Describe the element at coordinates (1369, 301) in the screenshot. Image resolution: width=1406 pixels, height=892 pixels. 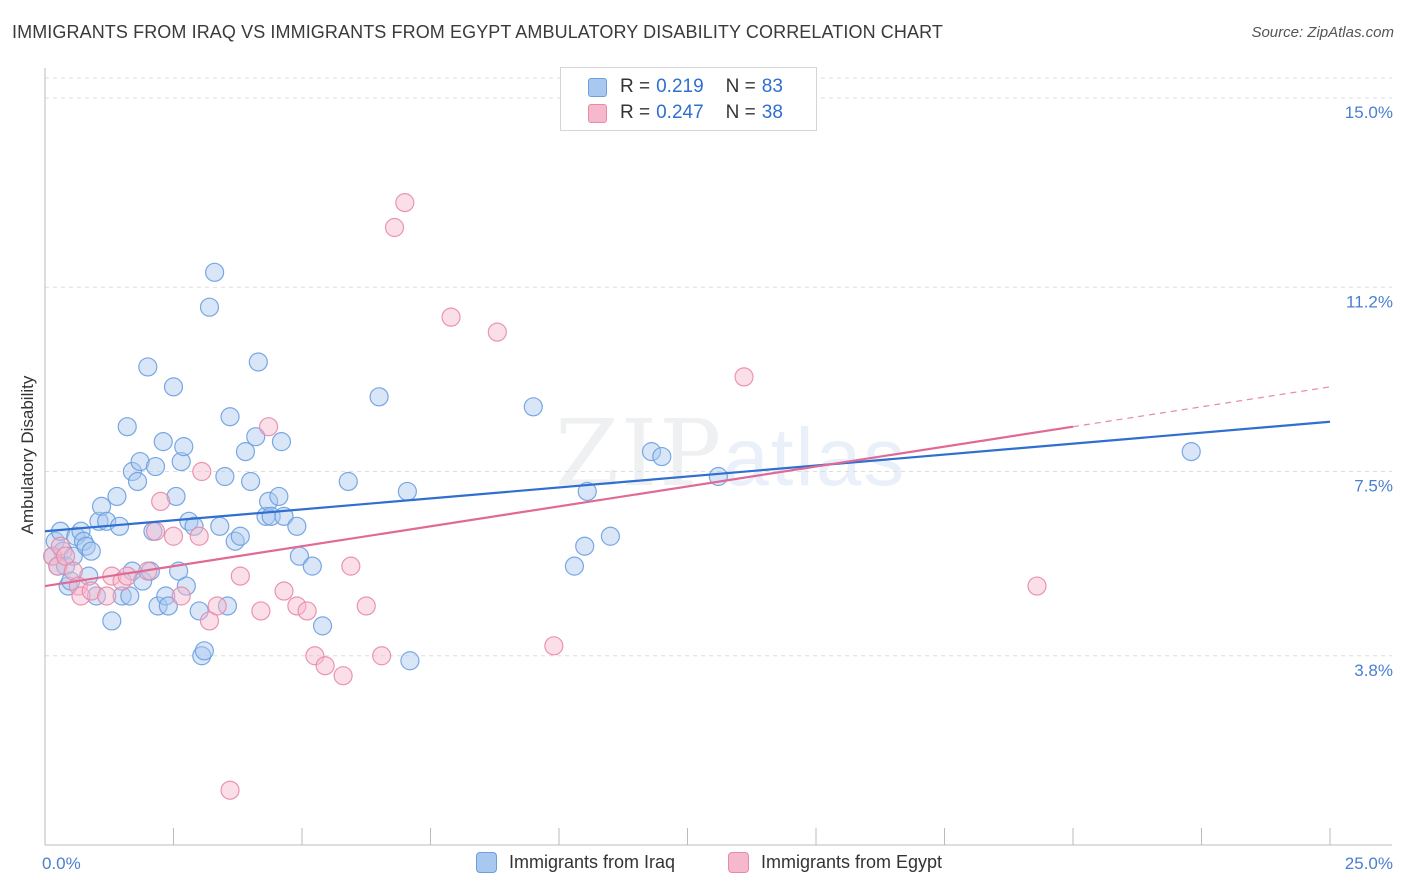
I see `y-tick-label: 11.2%` at that location.